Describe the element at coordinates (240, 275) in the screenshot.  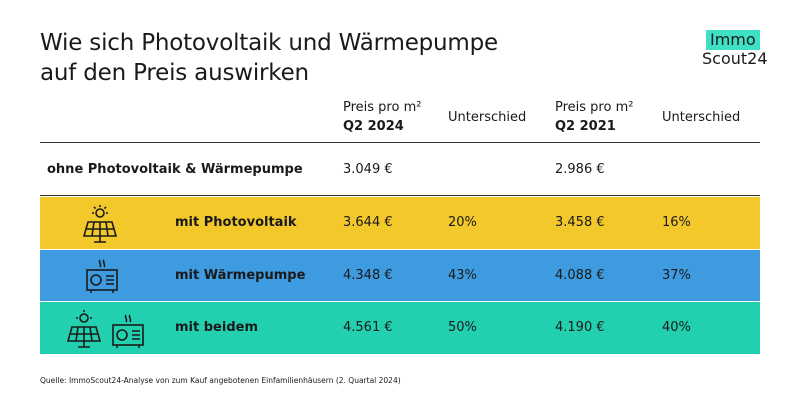
I see `row-label: mit Wärmepumpe` at that location.